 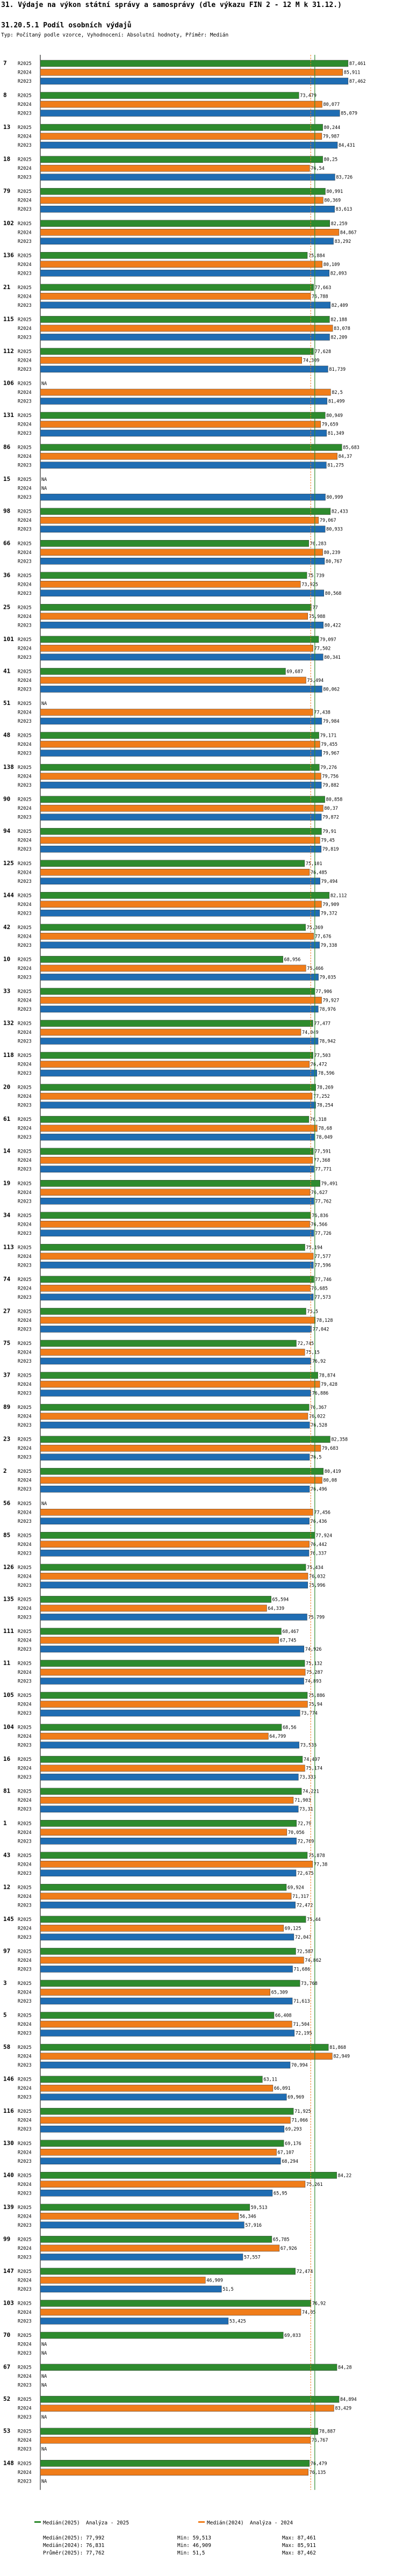 I want to click on value-label: 69,687, so click(x=294, y=671).